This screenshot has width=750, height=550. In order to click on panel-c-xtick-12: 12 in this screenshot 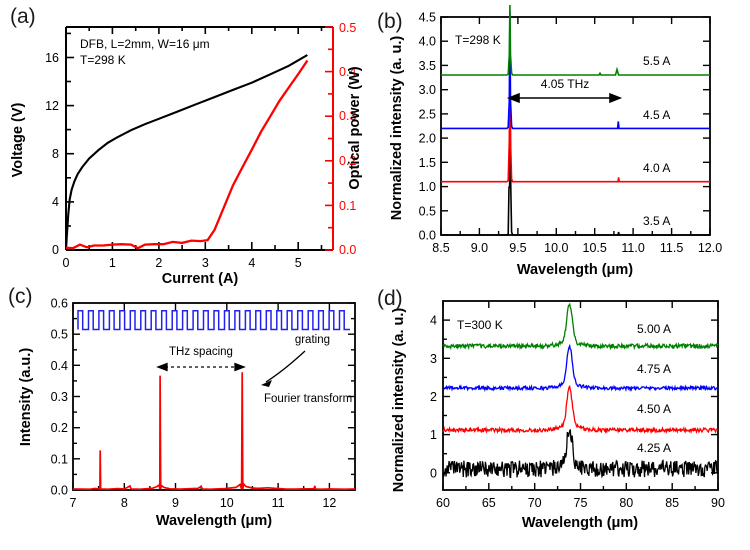, I will do `click(329, 503)`.